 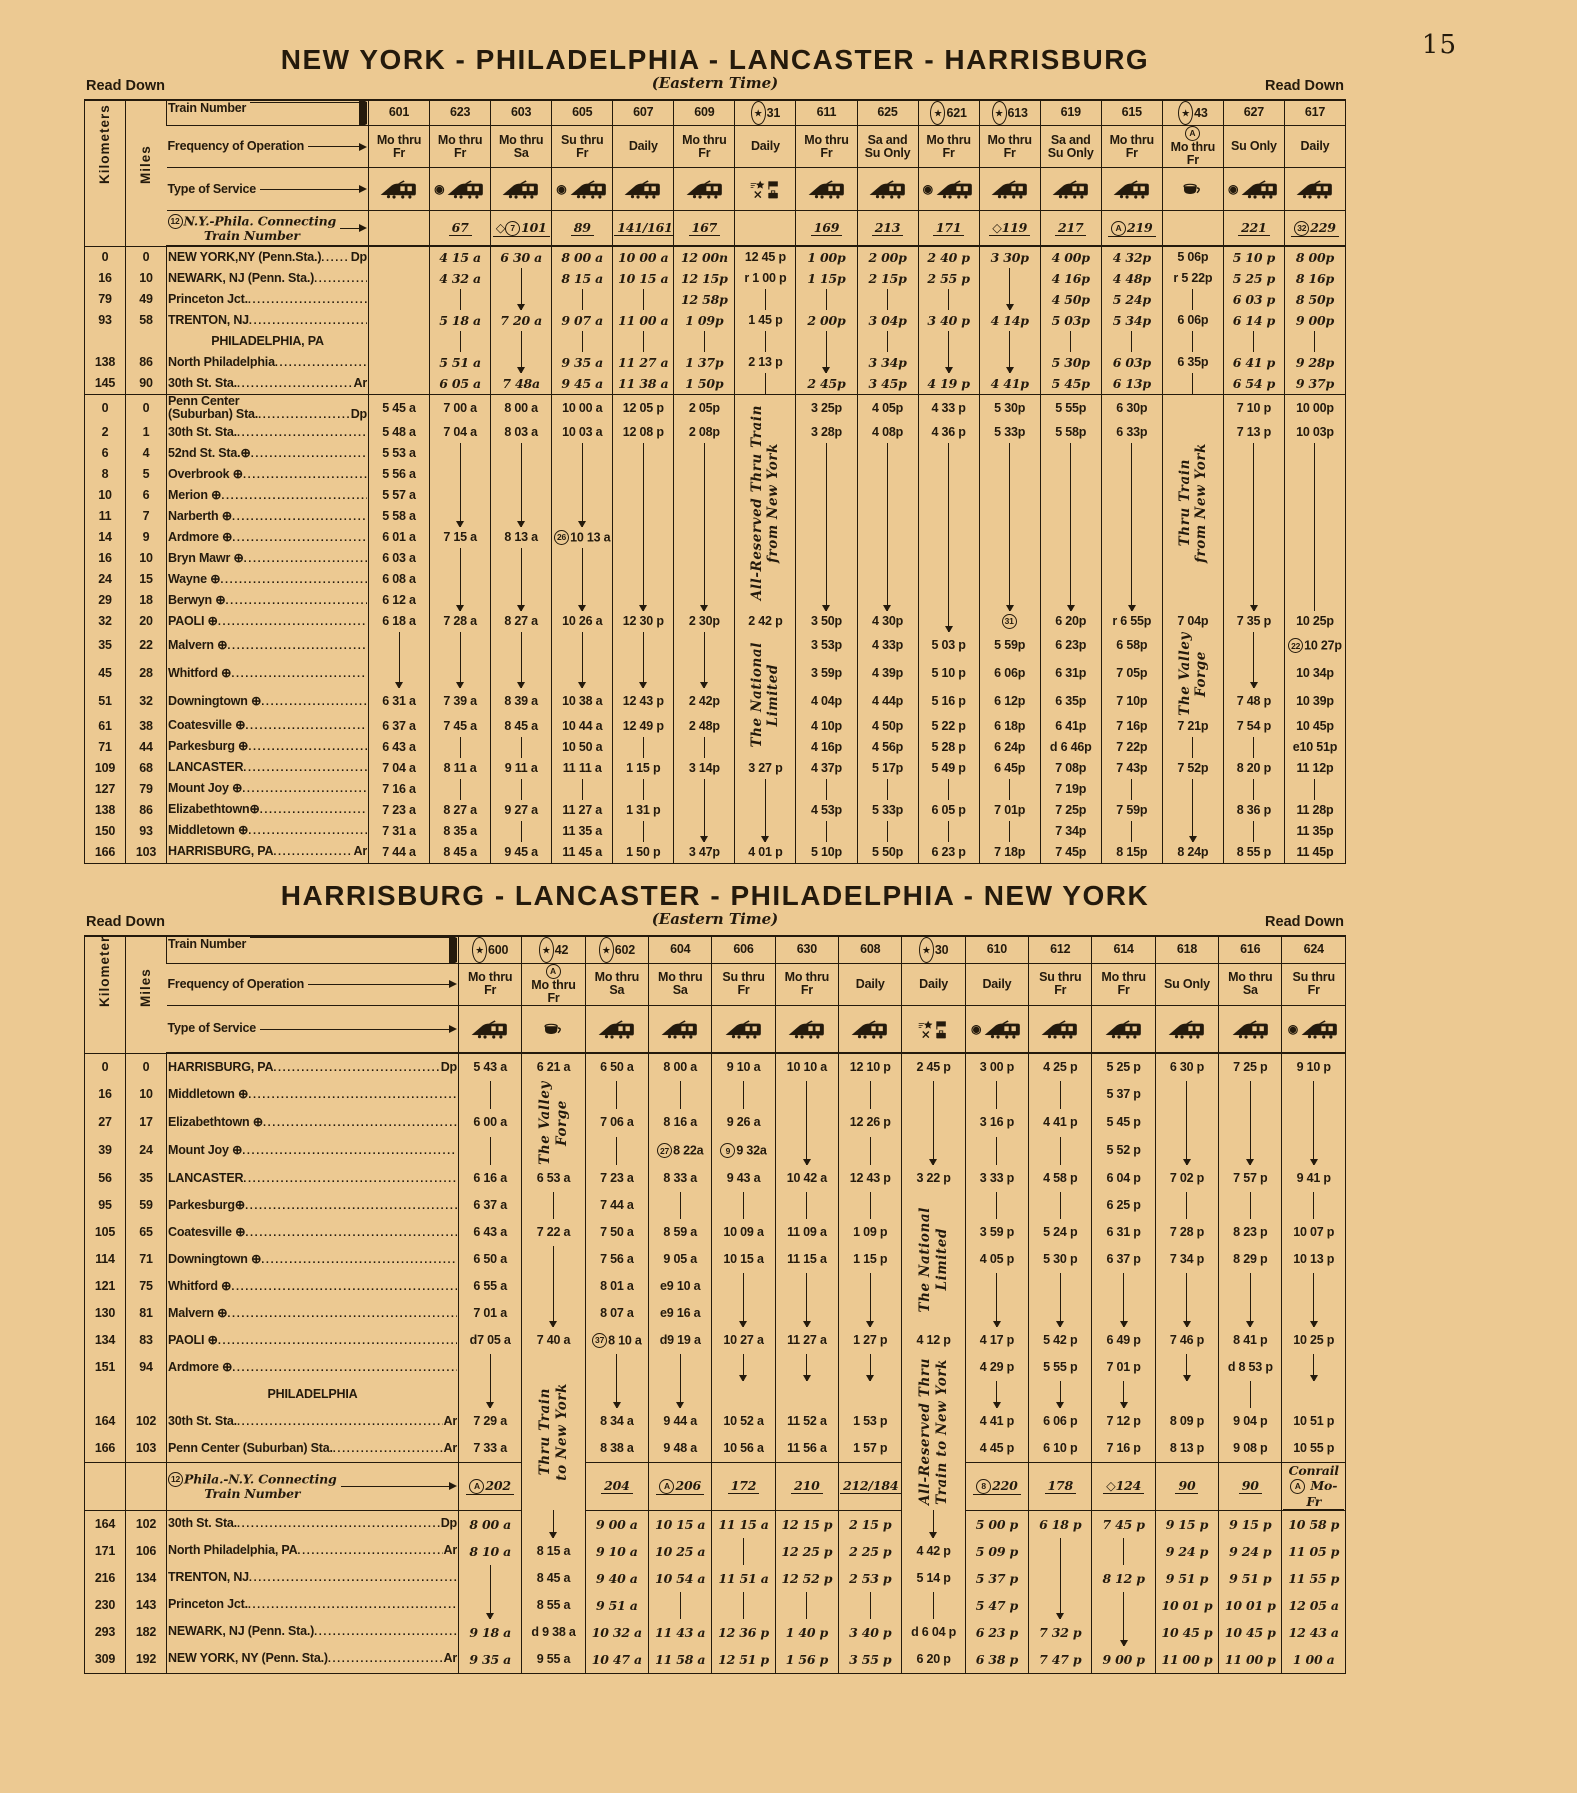 I want to click on right-arrowhead-icon, so click(x=363, y=189).